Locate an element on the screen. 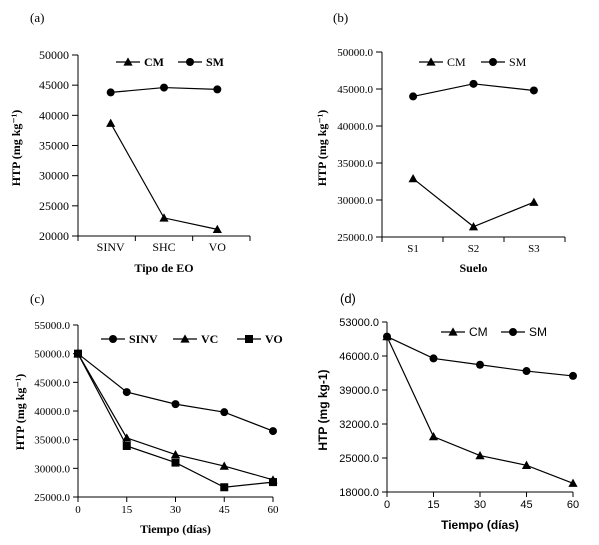  y-tick-label: 25000 is located at coordinates (54, 206).